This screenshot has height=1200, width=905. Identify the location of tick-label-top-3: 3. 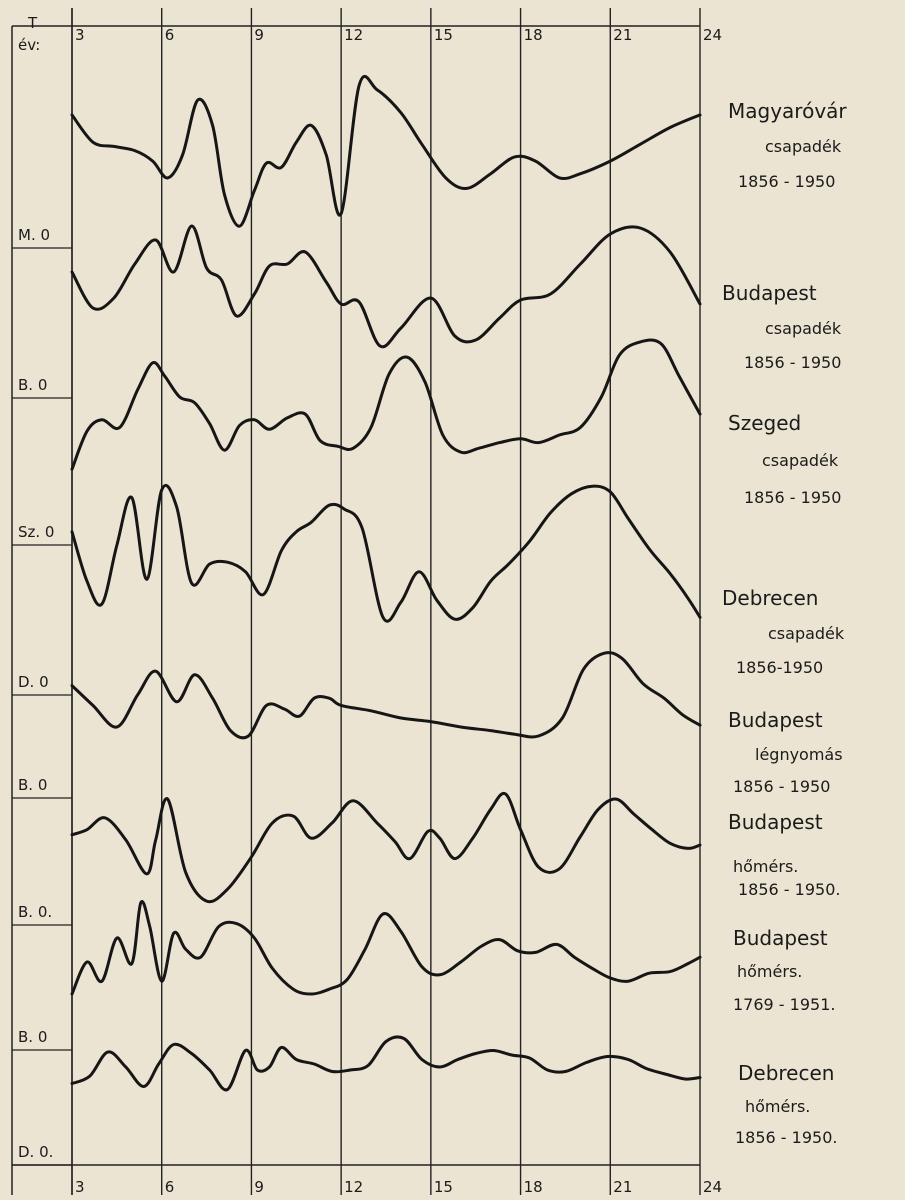
(80, 35).